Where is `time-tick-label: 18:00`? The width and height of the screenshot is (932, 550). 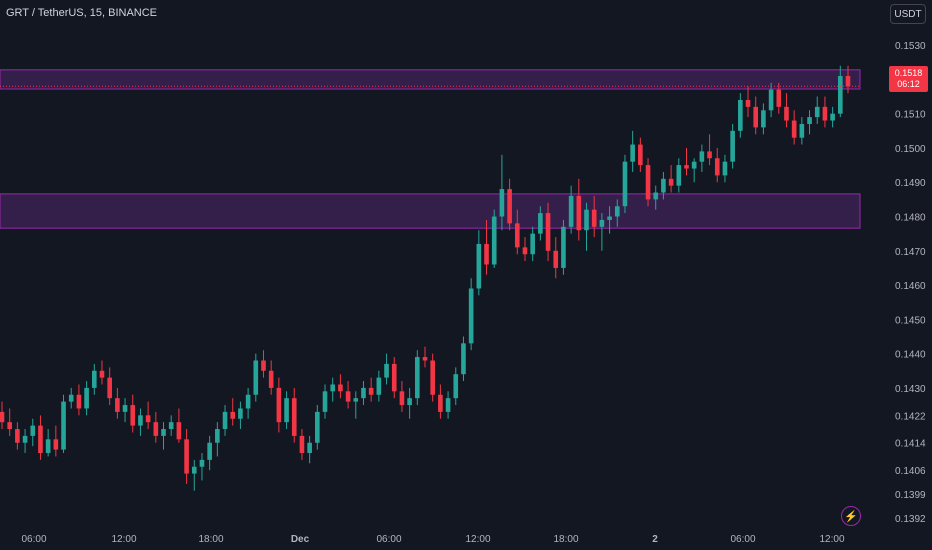
time-tick-label: 18:00 is located at coordinates (565, 539).